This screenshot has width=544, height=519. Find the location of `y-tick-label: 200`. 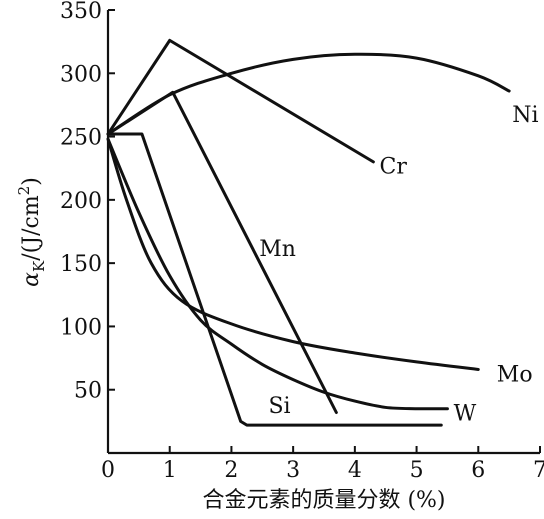

y-tick-label: 200 is located at coordinates (81, 201).